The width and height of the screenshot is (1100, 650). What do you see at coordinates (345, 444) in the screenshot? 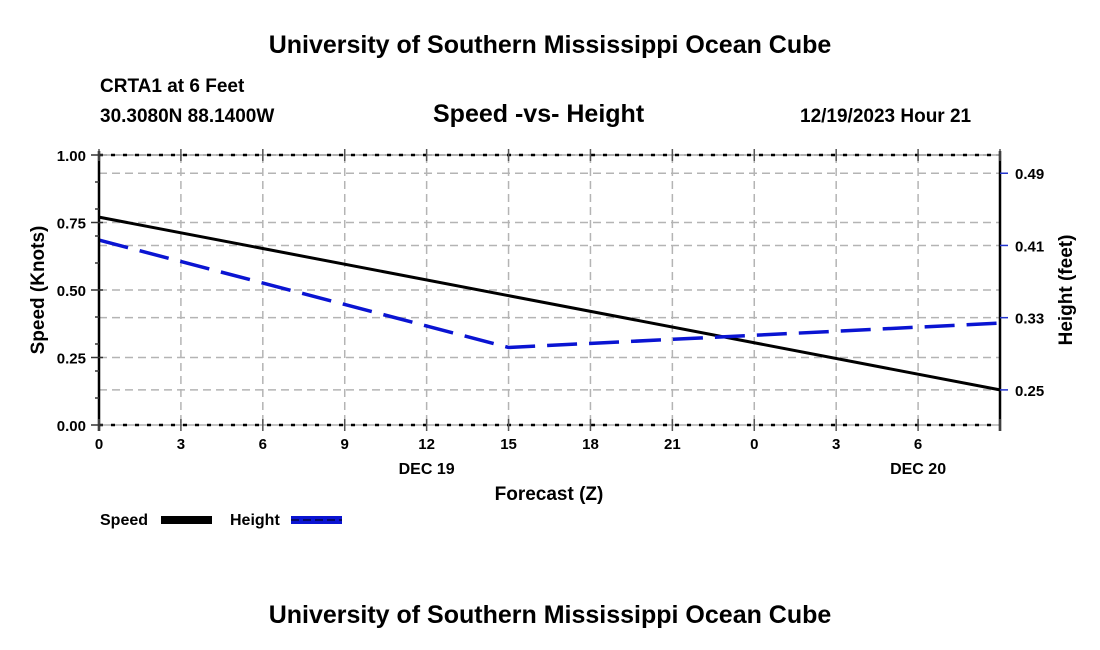
I see `x-tick-label: 9` at bounding box center [345, 444].